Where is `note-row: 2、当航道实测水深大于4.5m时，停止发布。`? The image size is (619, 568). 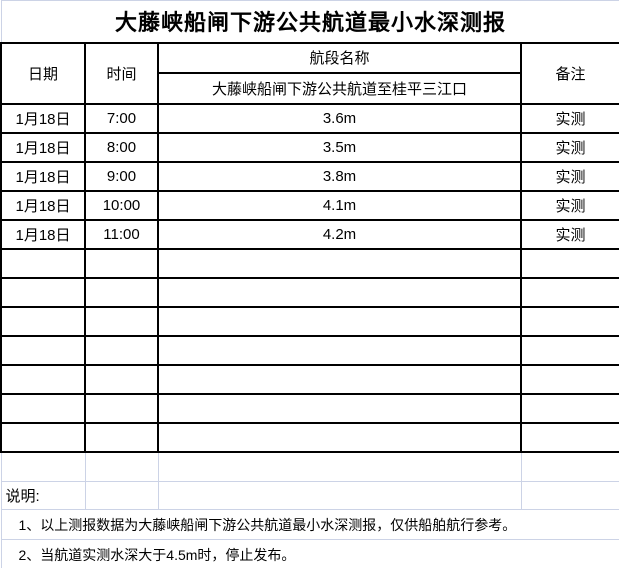
note-row: 2、当航道实测水深大于4.5m时，停止发布。 is located at coordinates (309, 553).